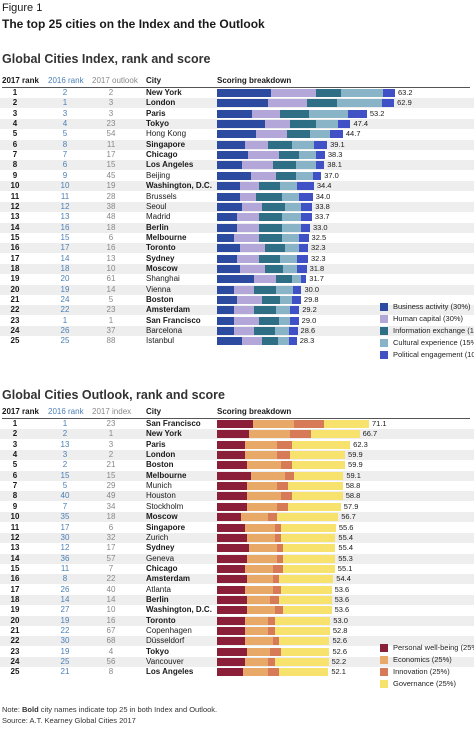  What do you see at coordinates (111, 92) in the screenshot?
I see `outlook-2017: 2` at bounding box center [111, 92].